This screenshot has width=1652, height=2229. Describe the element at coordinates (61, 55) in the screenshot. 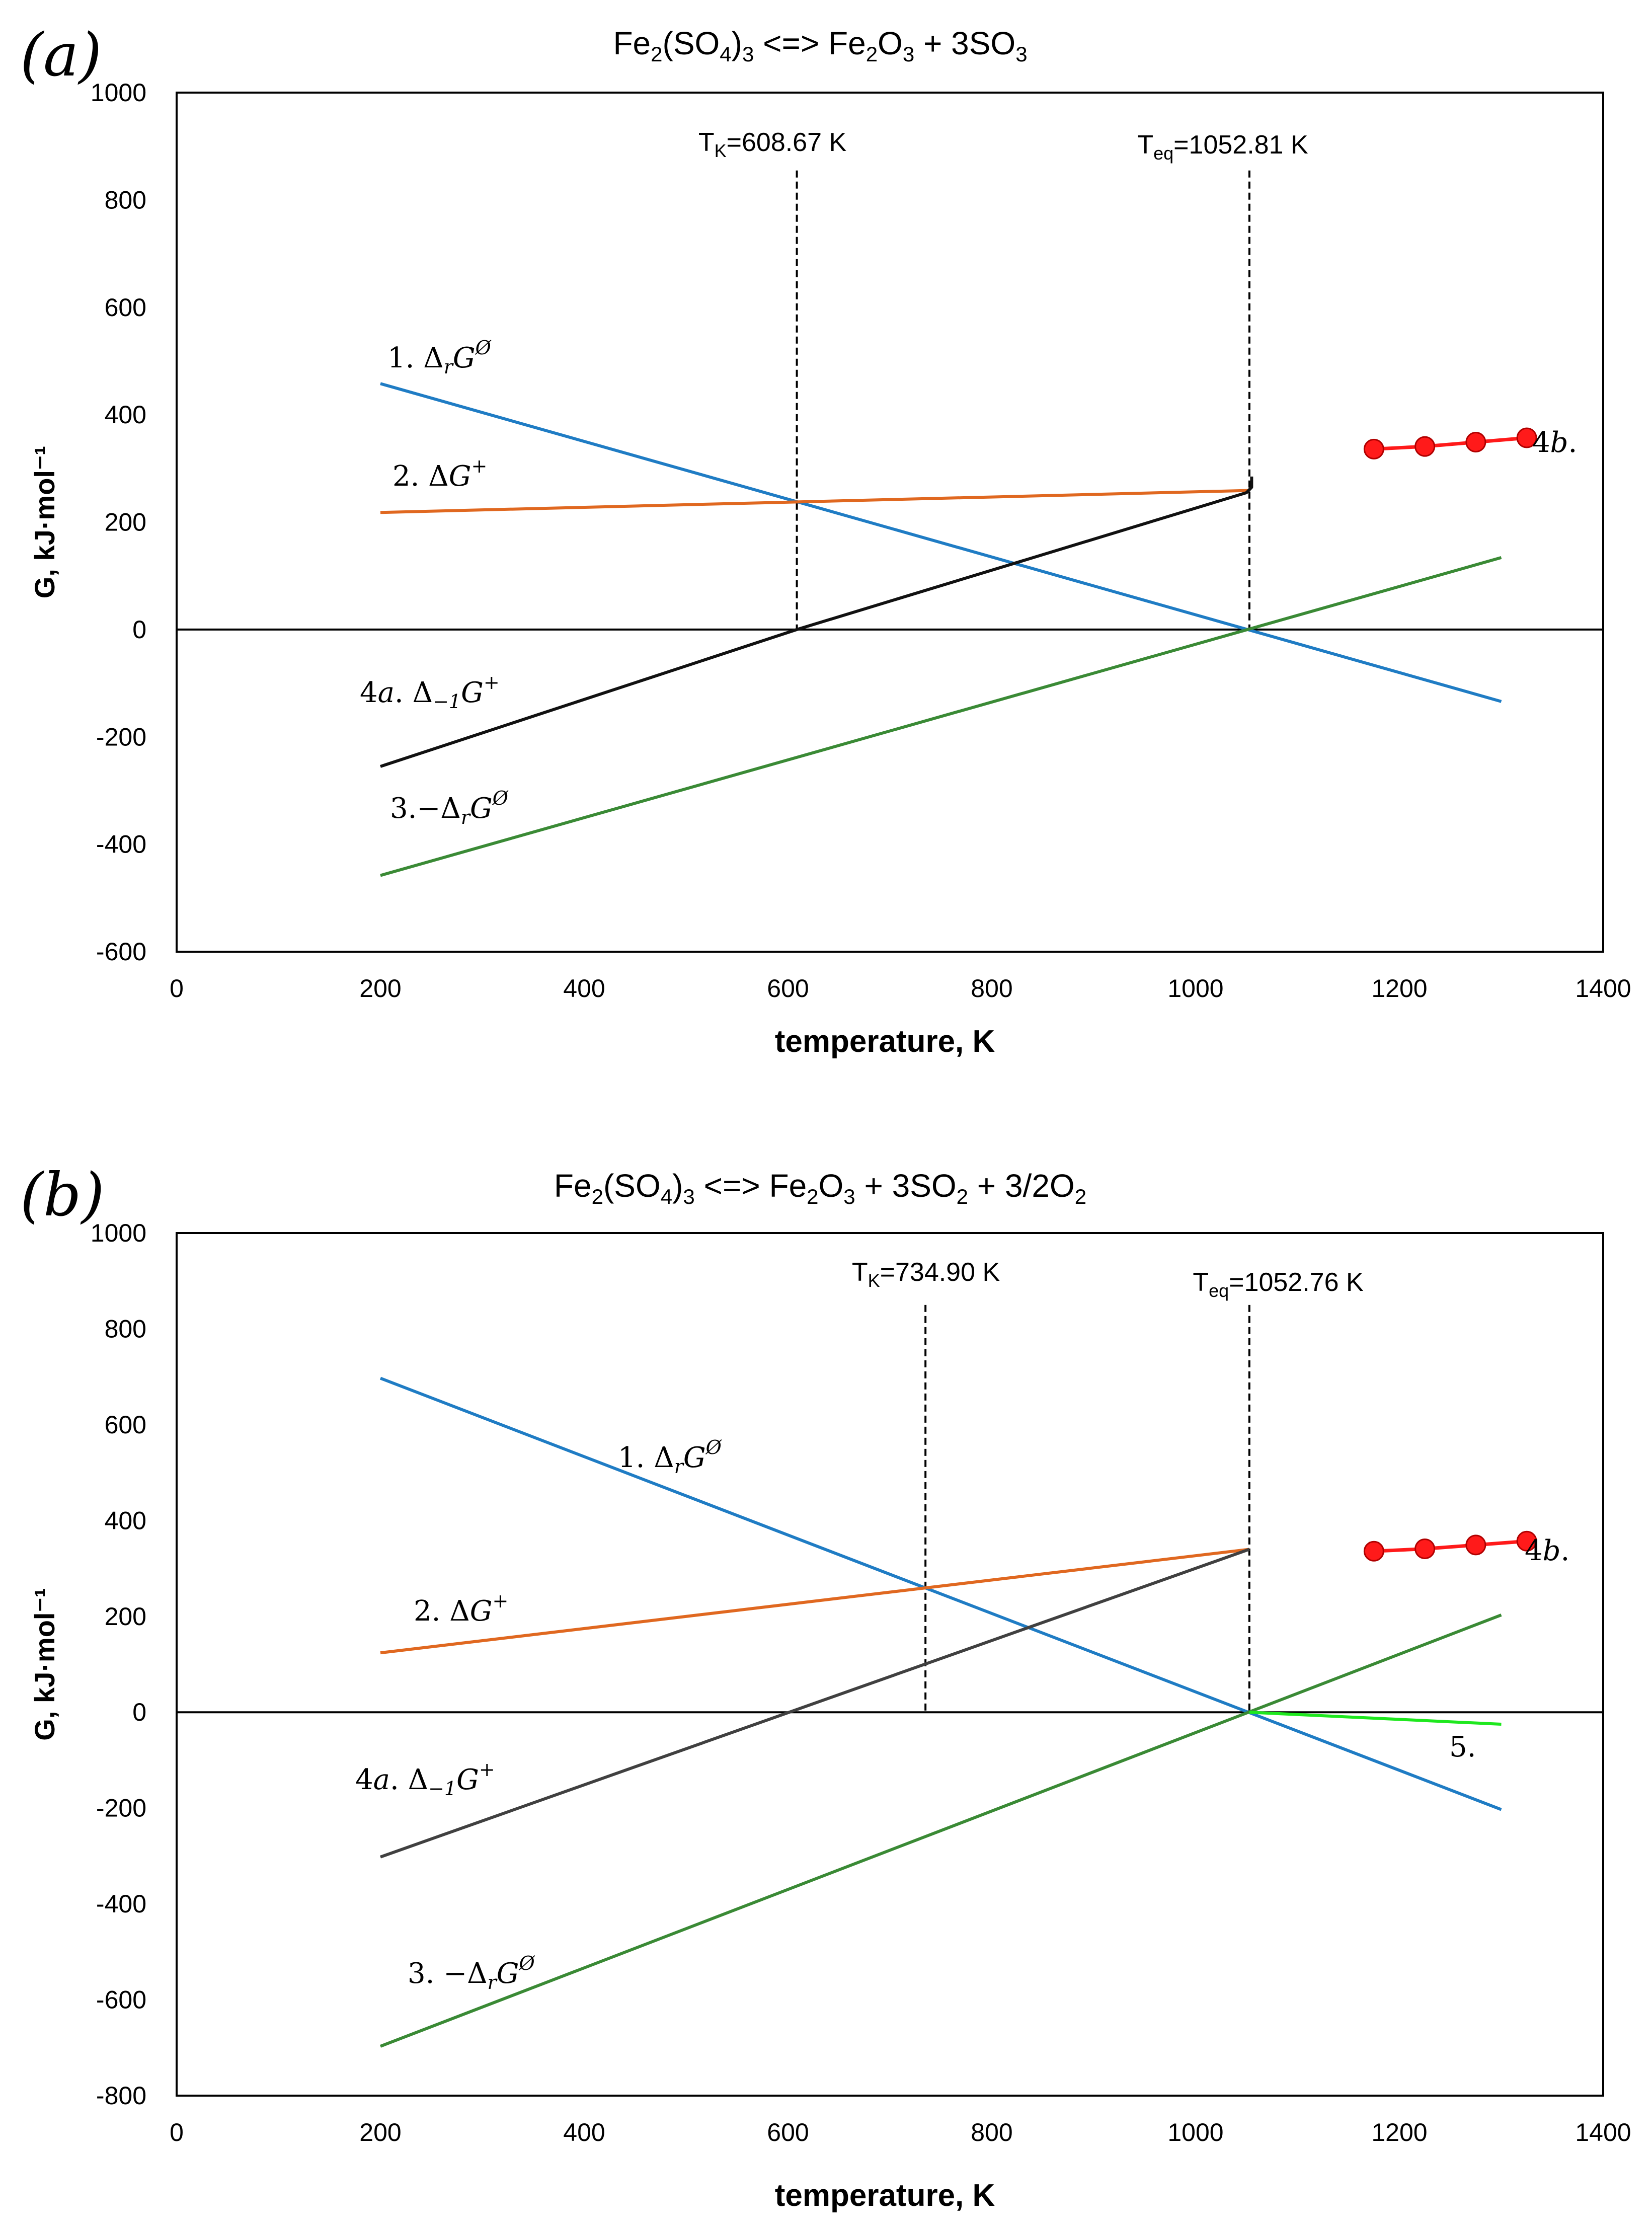

I see `panel-label: (a)` at that location.